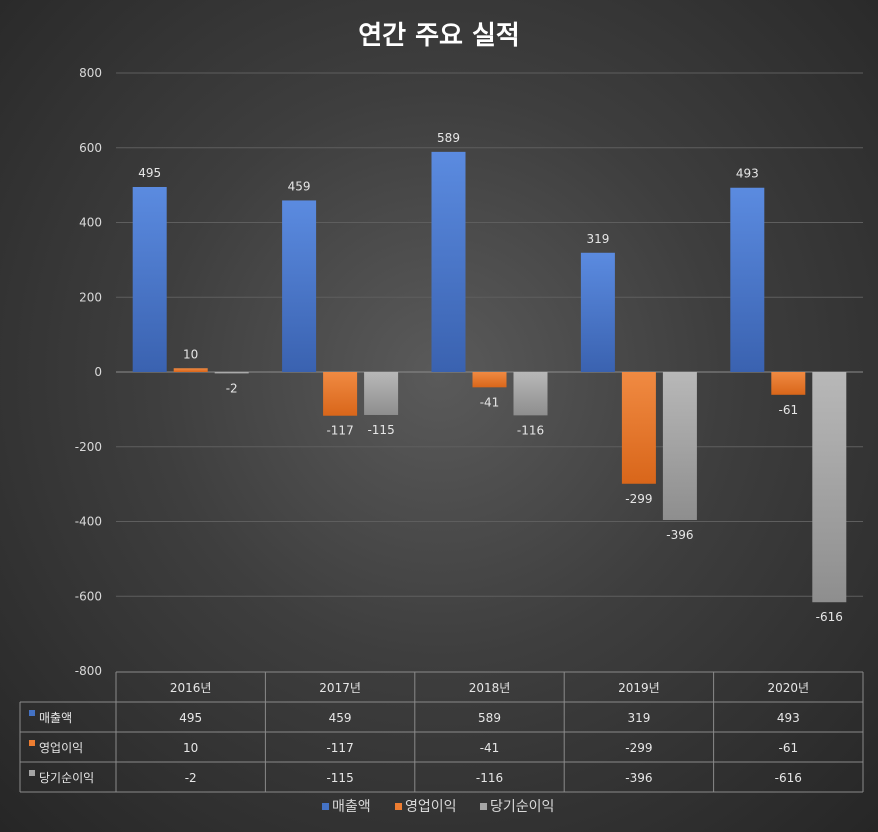 The height and width of the screenshot is (832, 878). What do you see at coordinates (490, 748) in the screenshot?
I see `table-cell: -41` at bounding box center [490, 748].